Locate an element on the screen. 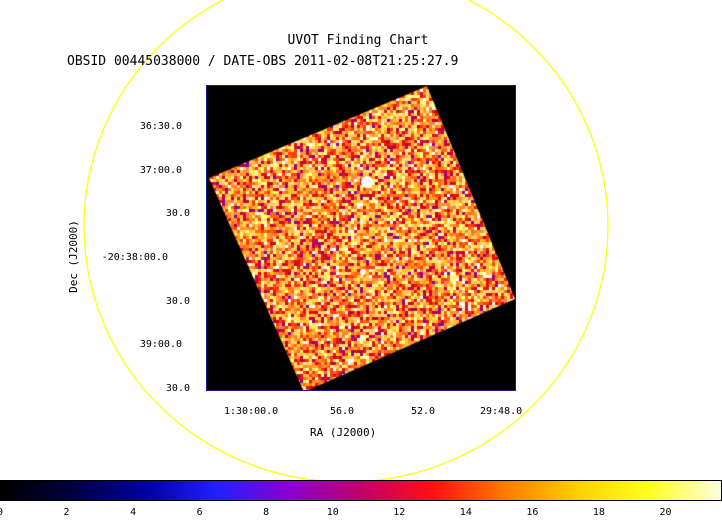  dec-tick-1: 36:30.0 is located at coordinates (160, 126).